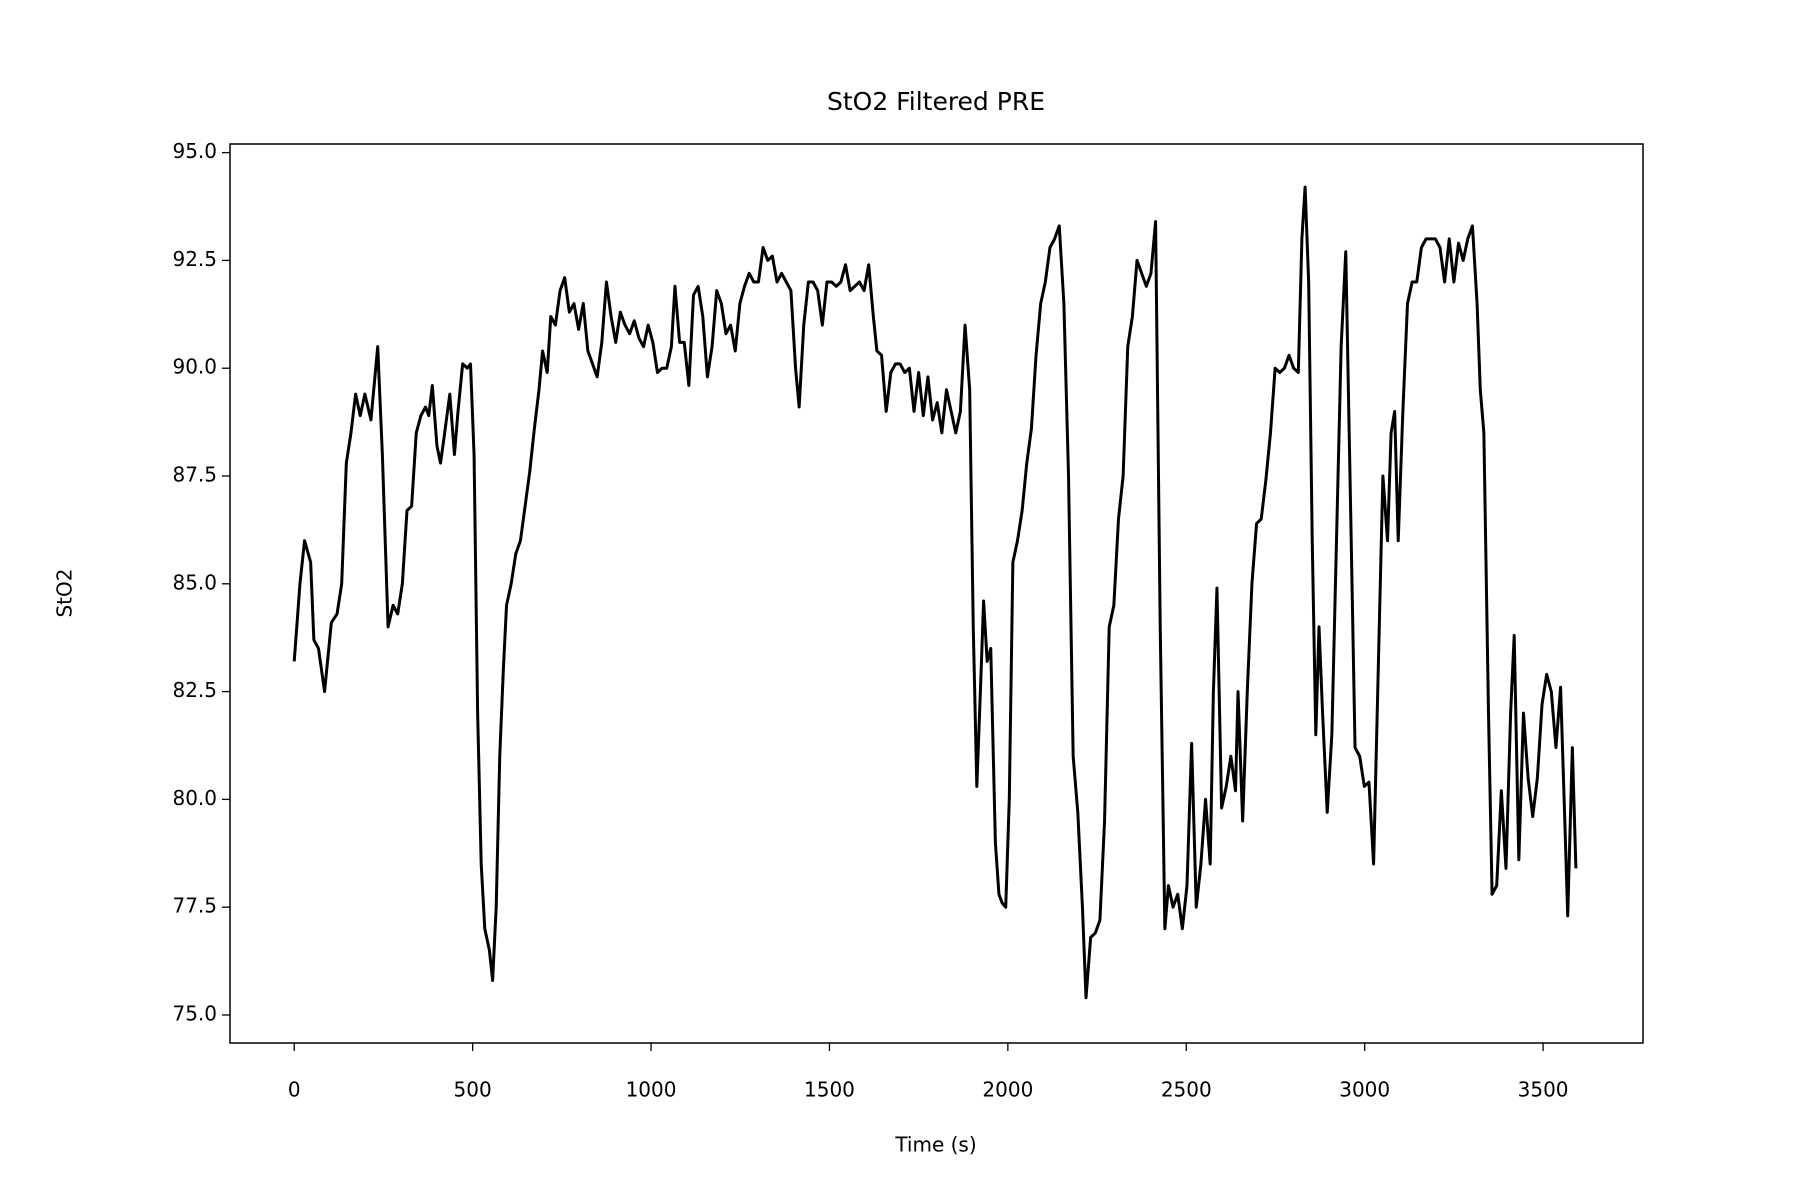  What do you see at coordinates (65, 592) in the screenshot?
I see `y-axis-label: StO2` at bounding box center [65, 592].